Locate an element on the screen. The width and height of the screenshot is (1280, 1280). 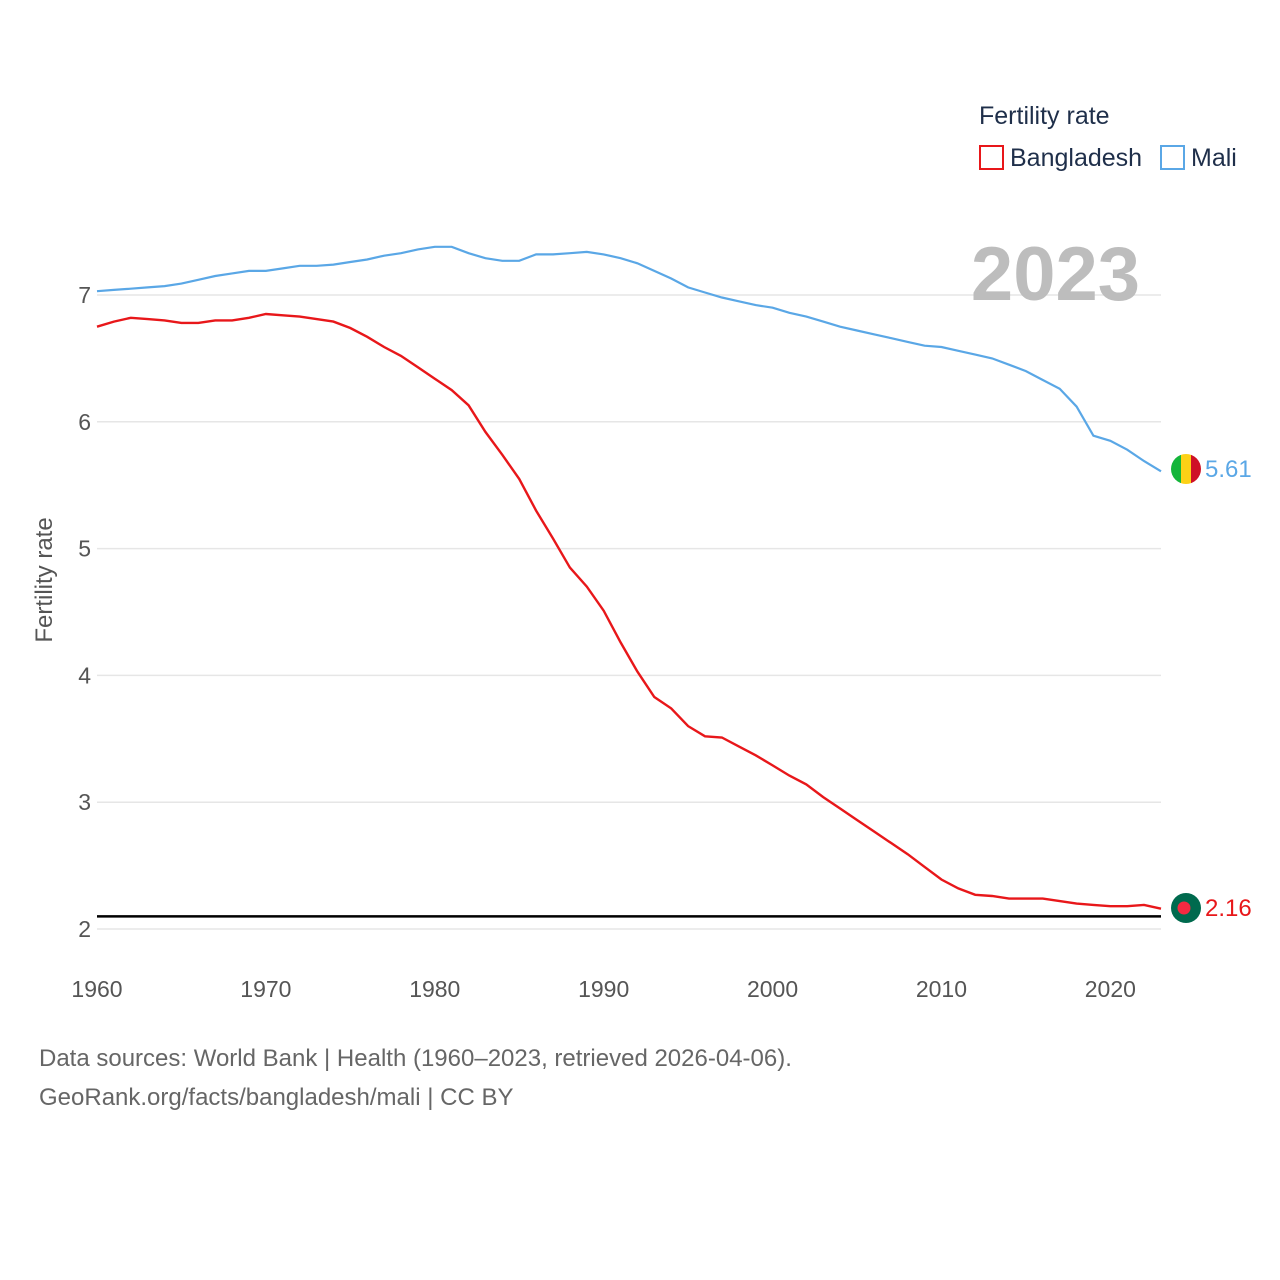
x-tick-label: 2000 is located at coordinates (772, 989).